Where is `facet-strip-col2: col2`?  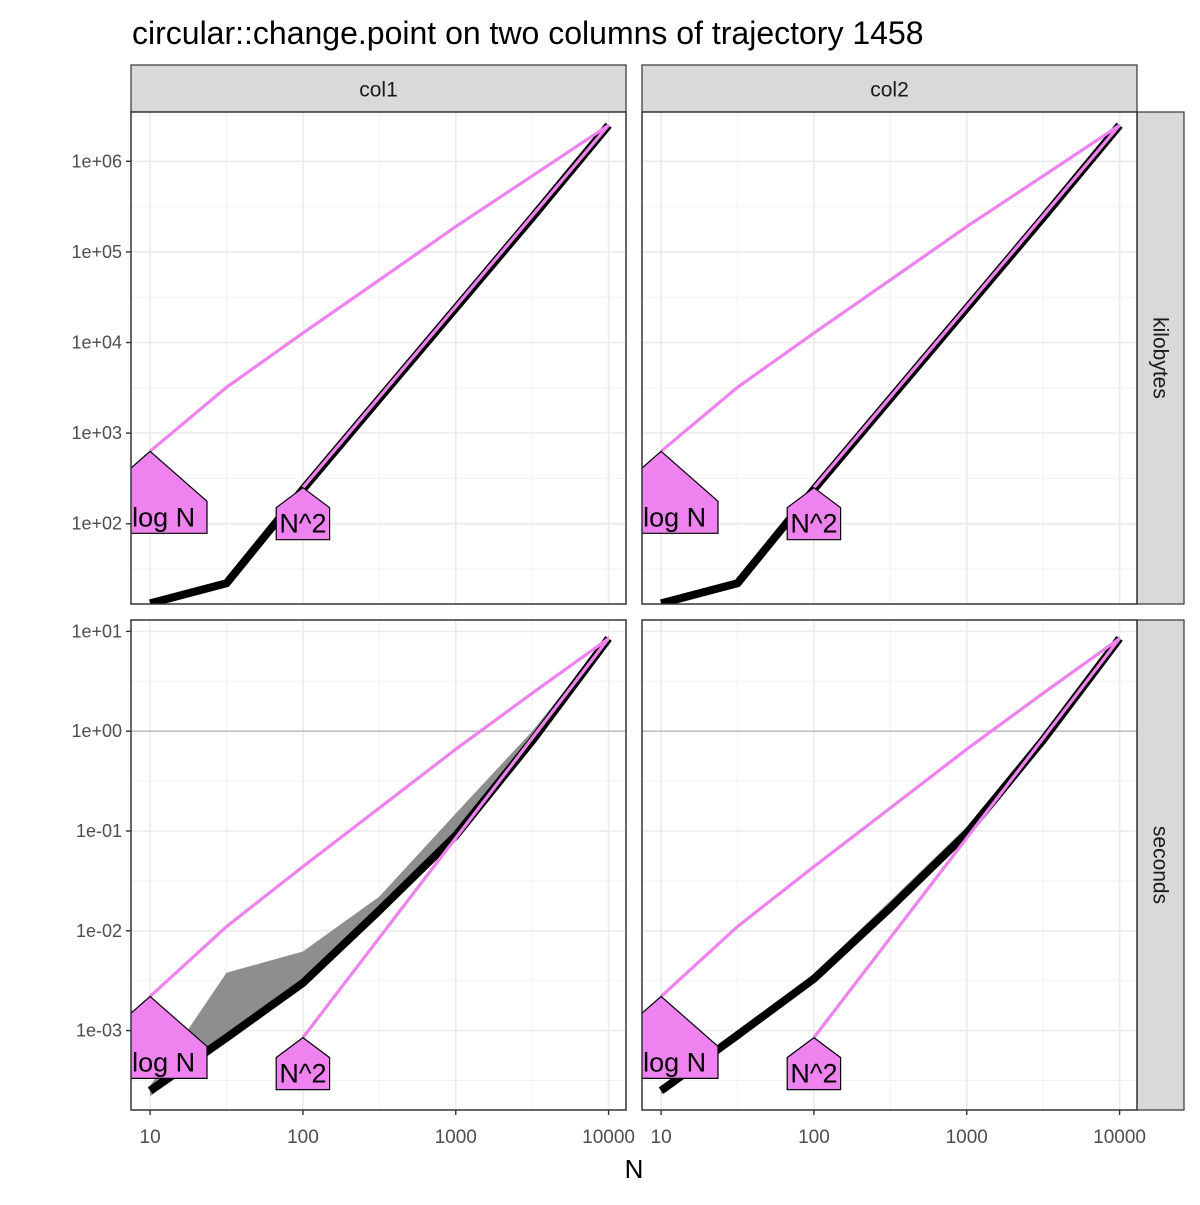
facet-strip-col2: col2 is located at coordinates (889, 88).